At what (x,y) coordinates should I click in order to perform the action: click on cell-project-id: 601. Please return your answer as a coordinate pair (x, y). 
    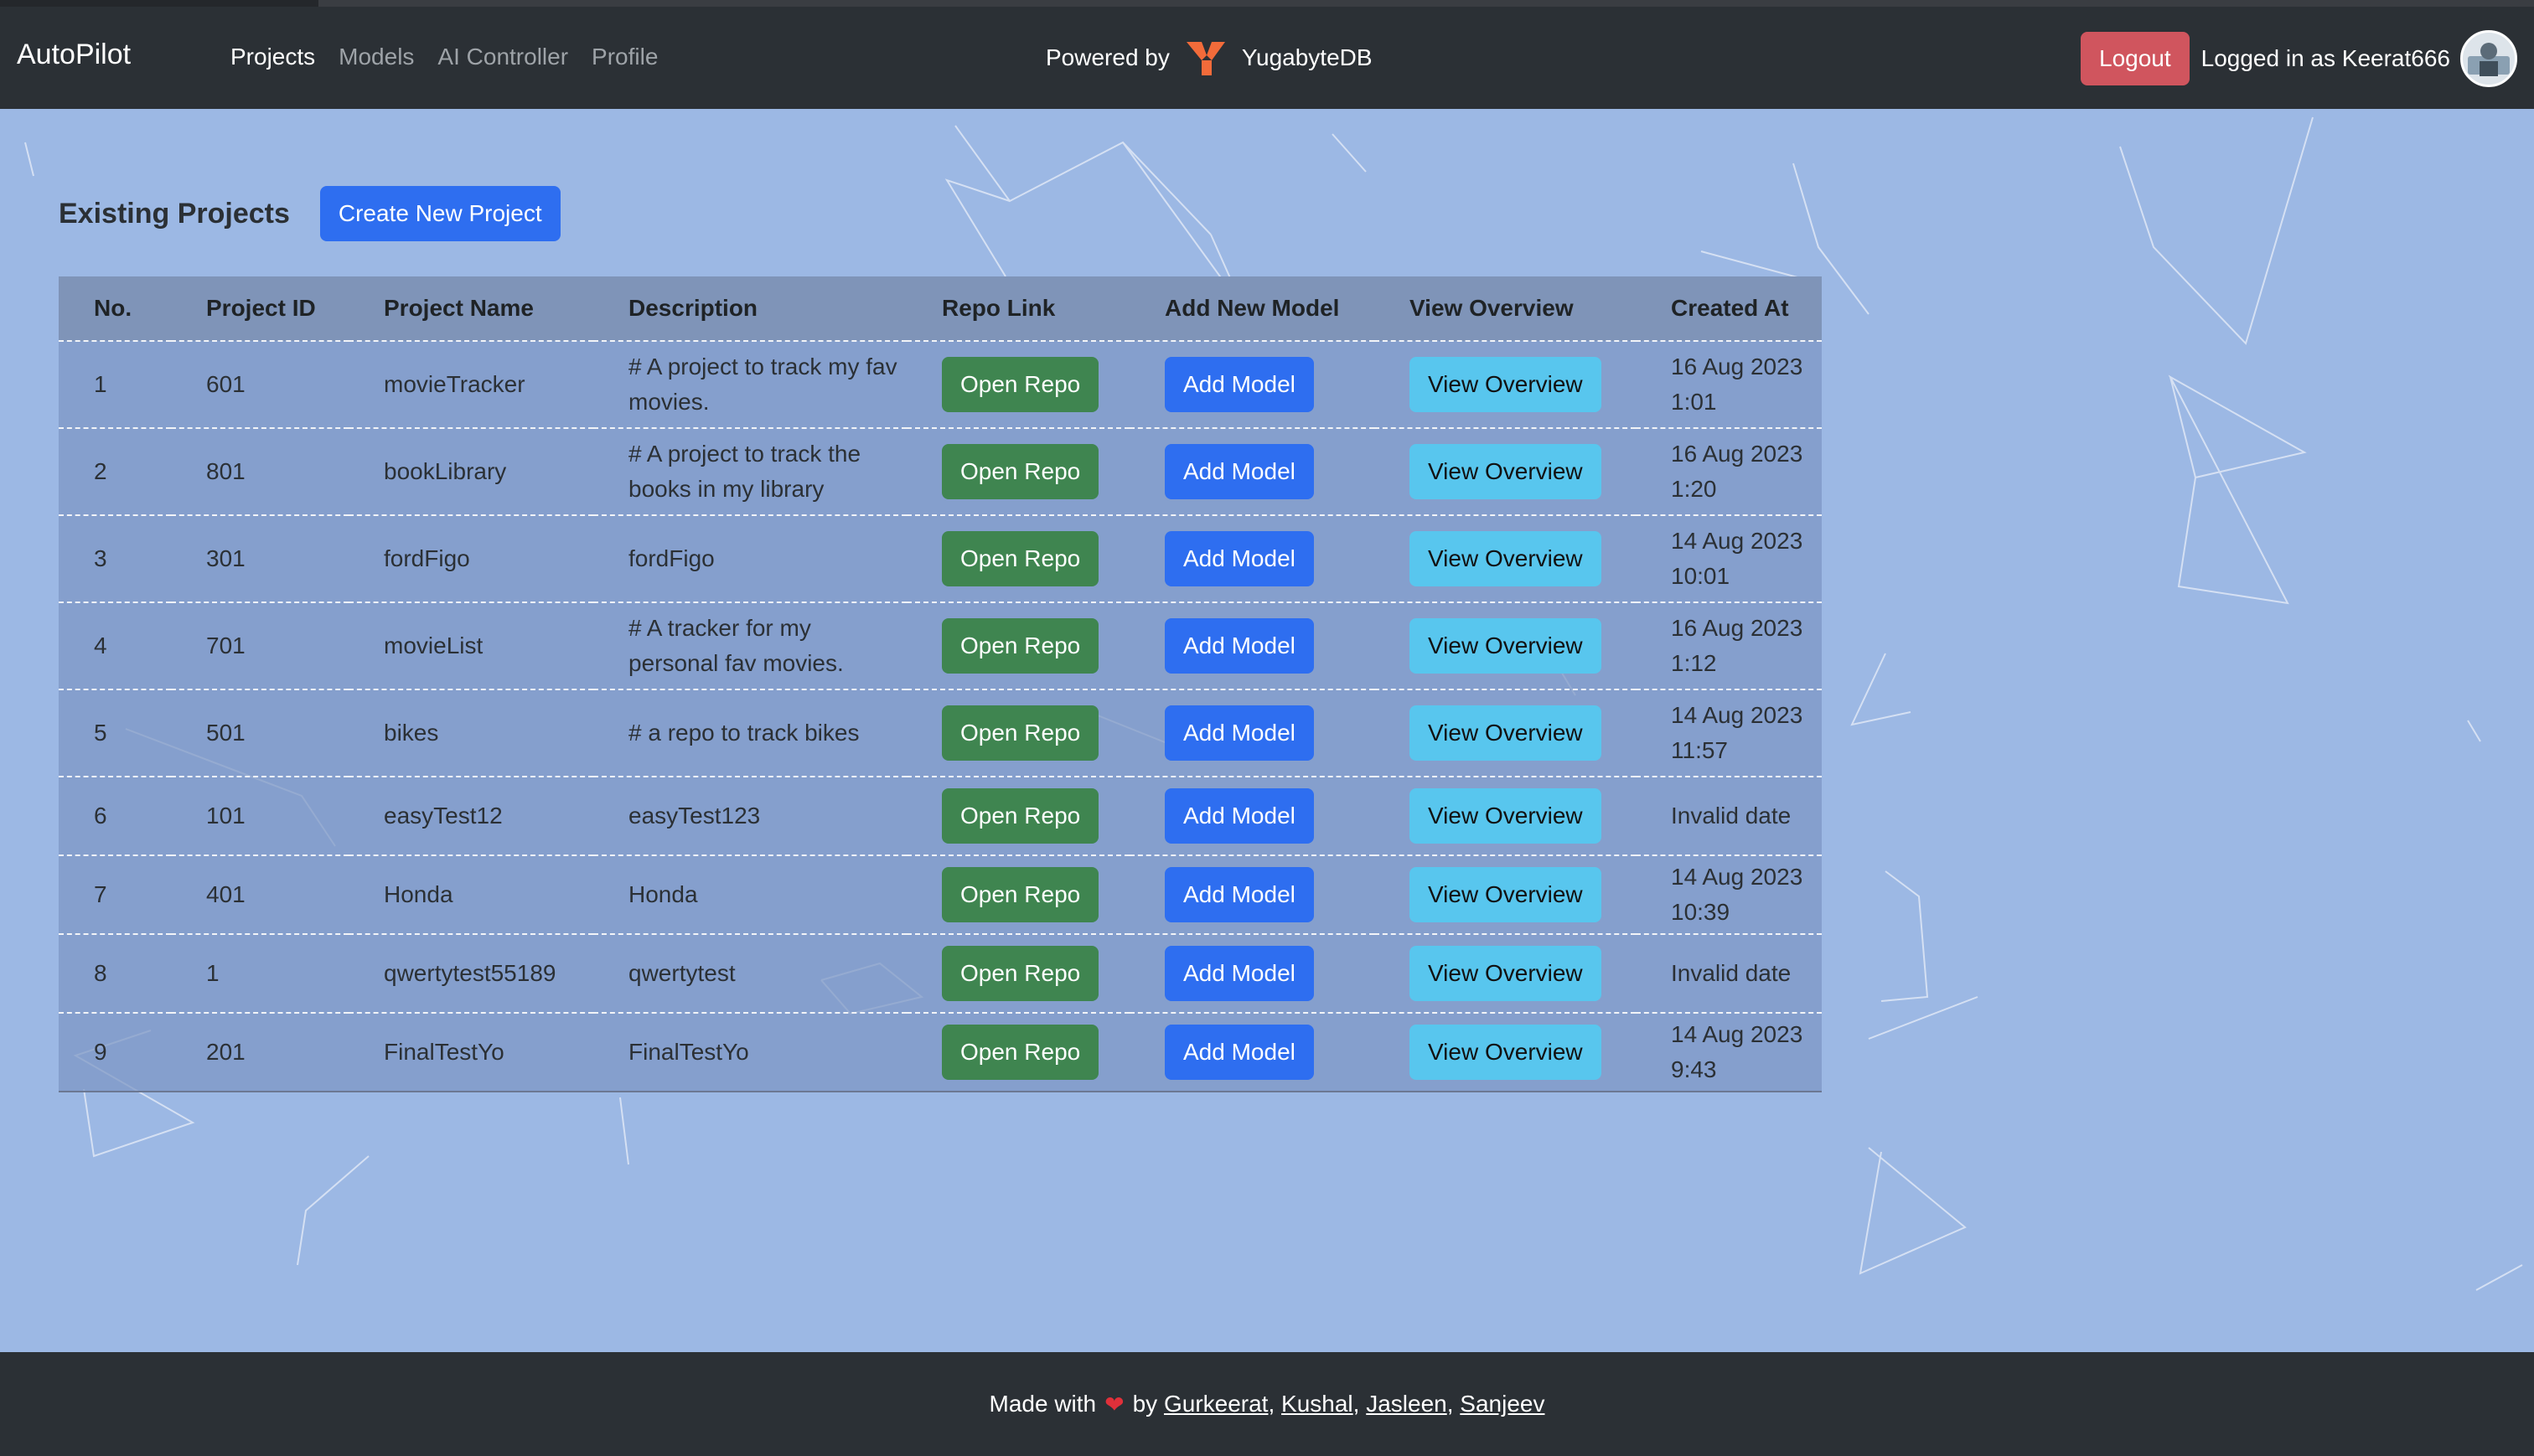
    Looking at the image, I should click on (260, 384).